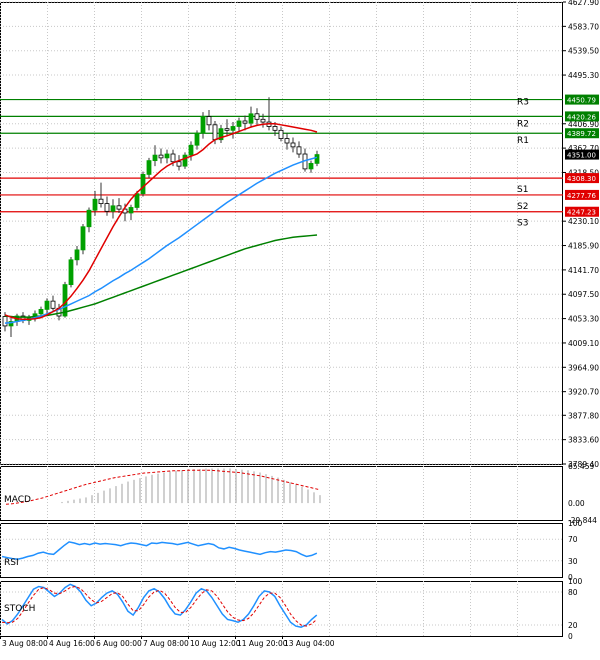 The width and height of the screenshot is (600, 660). I want to click on x-tick-label: 3 Aug 08:00, so click(25, 643).